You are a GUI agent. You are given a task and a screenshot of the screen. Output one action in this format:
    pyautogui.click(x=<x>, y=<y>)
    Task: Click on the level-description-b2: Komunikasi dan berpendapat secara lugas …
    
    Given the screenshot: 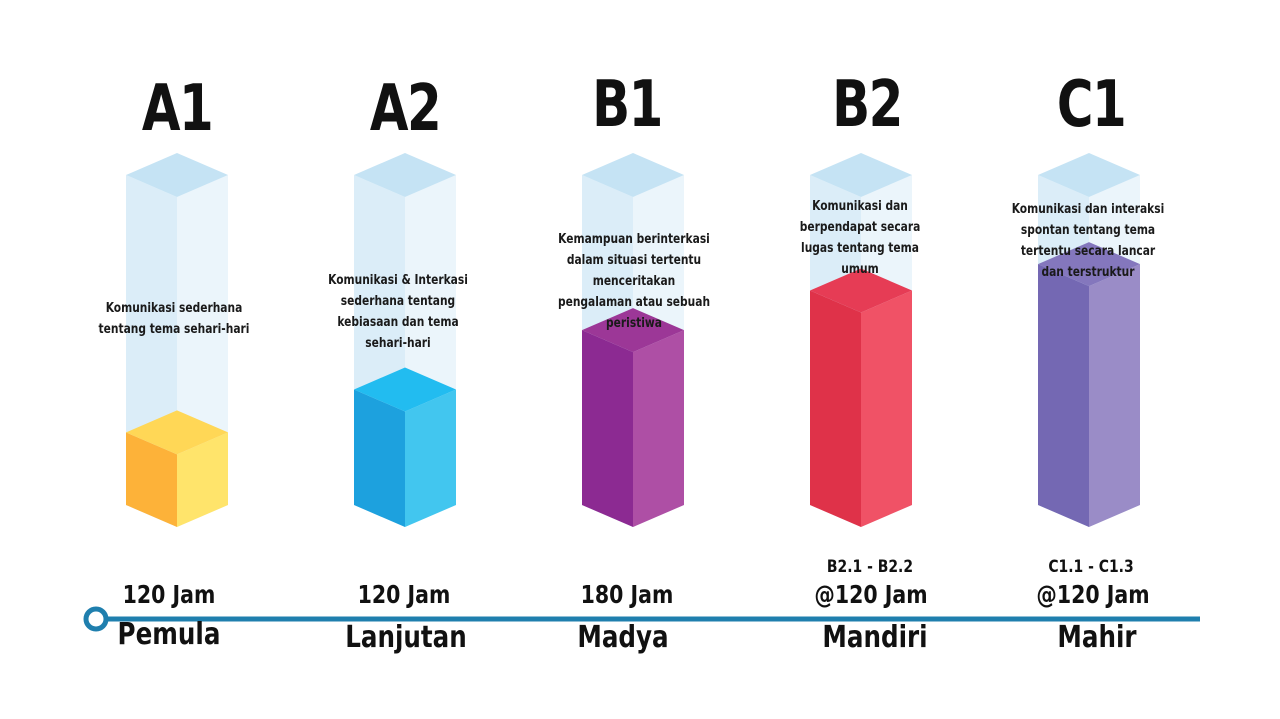 What is the action you would take?
    pyautogui.click(x=860, y=238)
    